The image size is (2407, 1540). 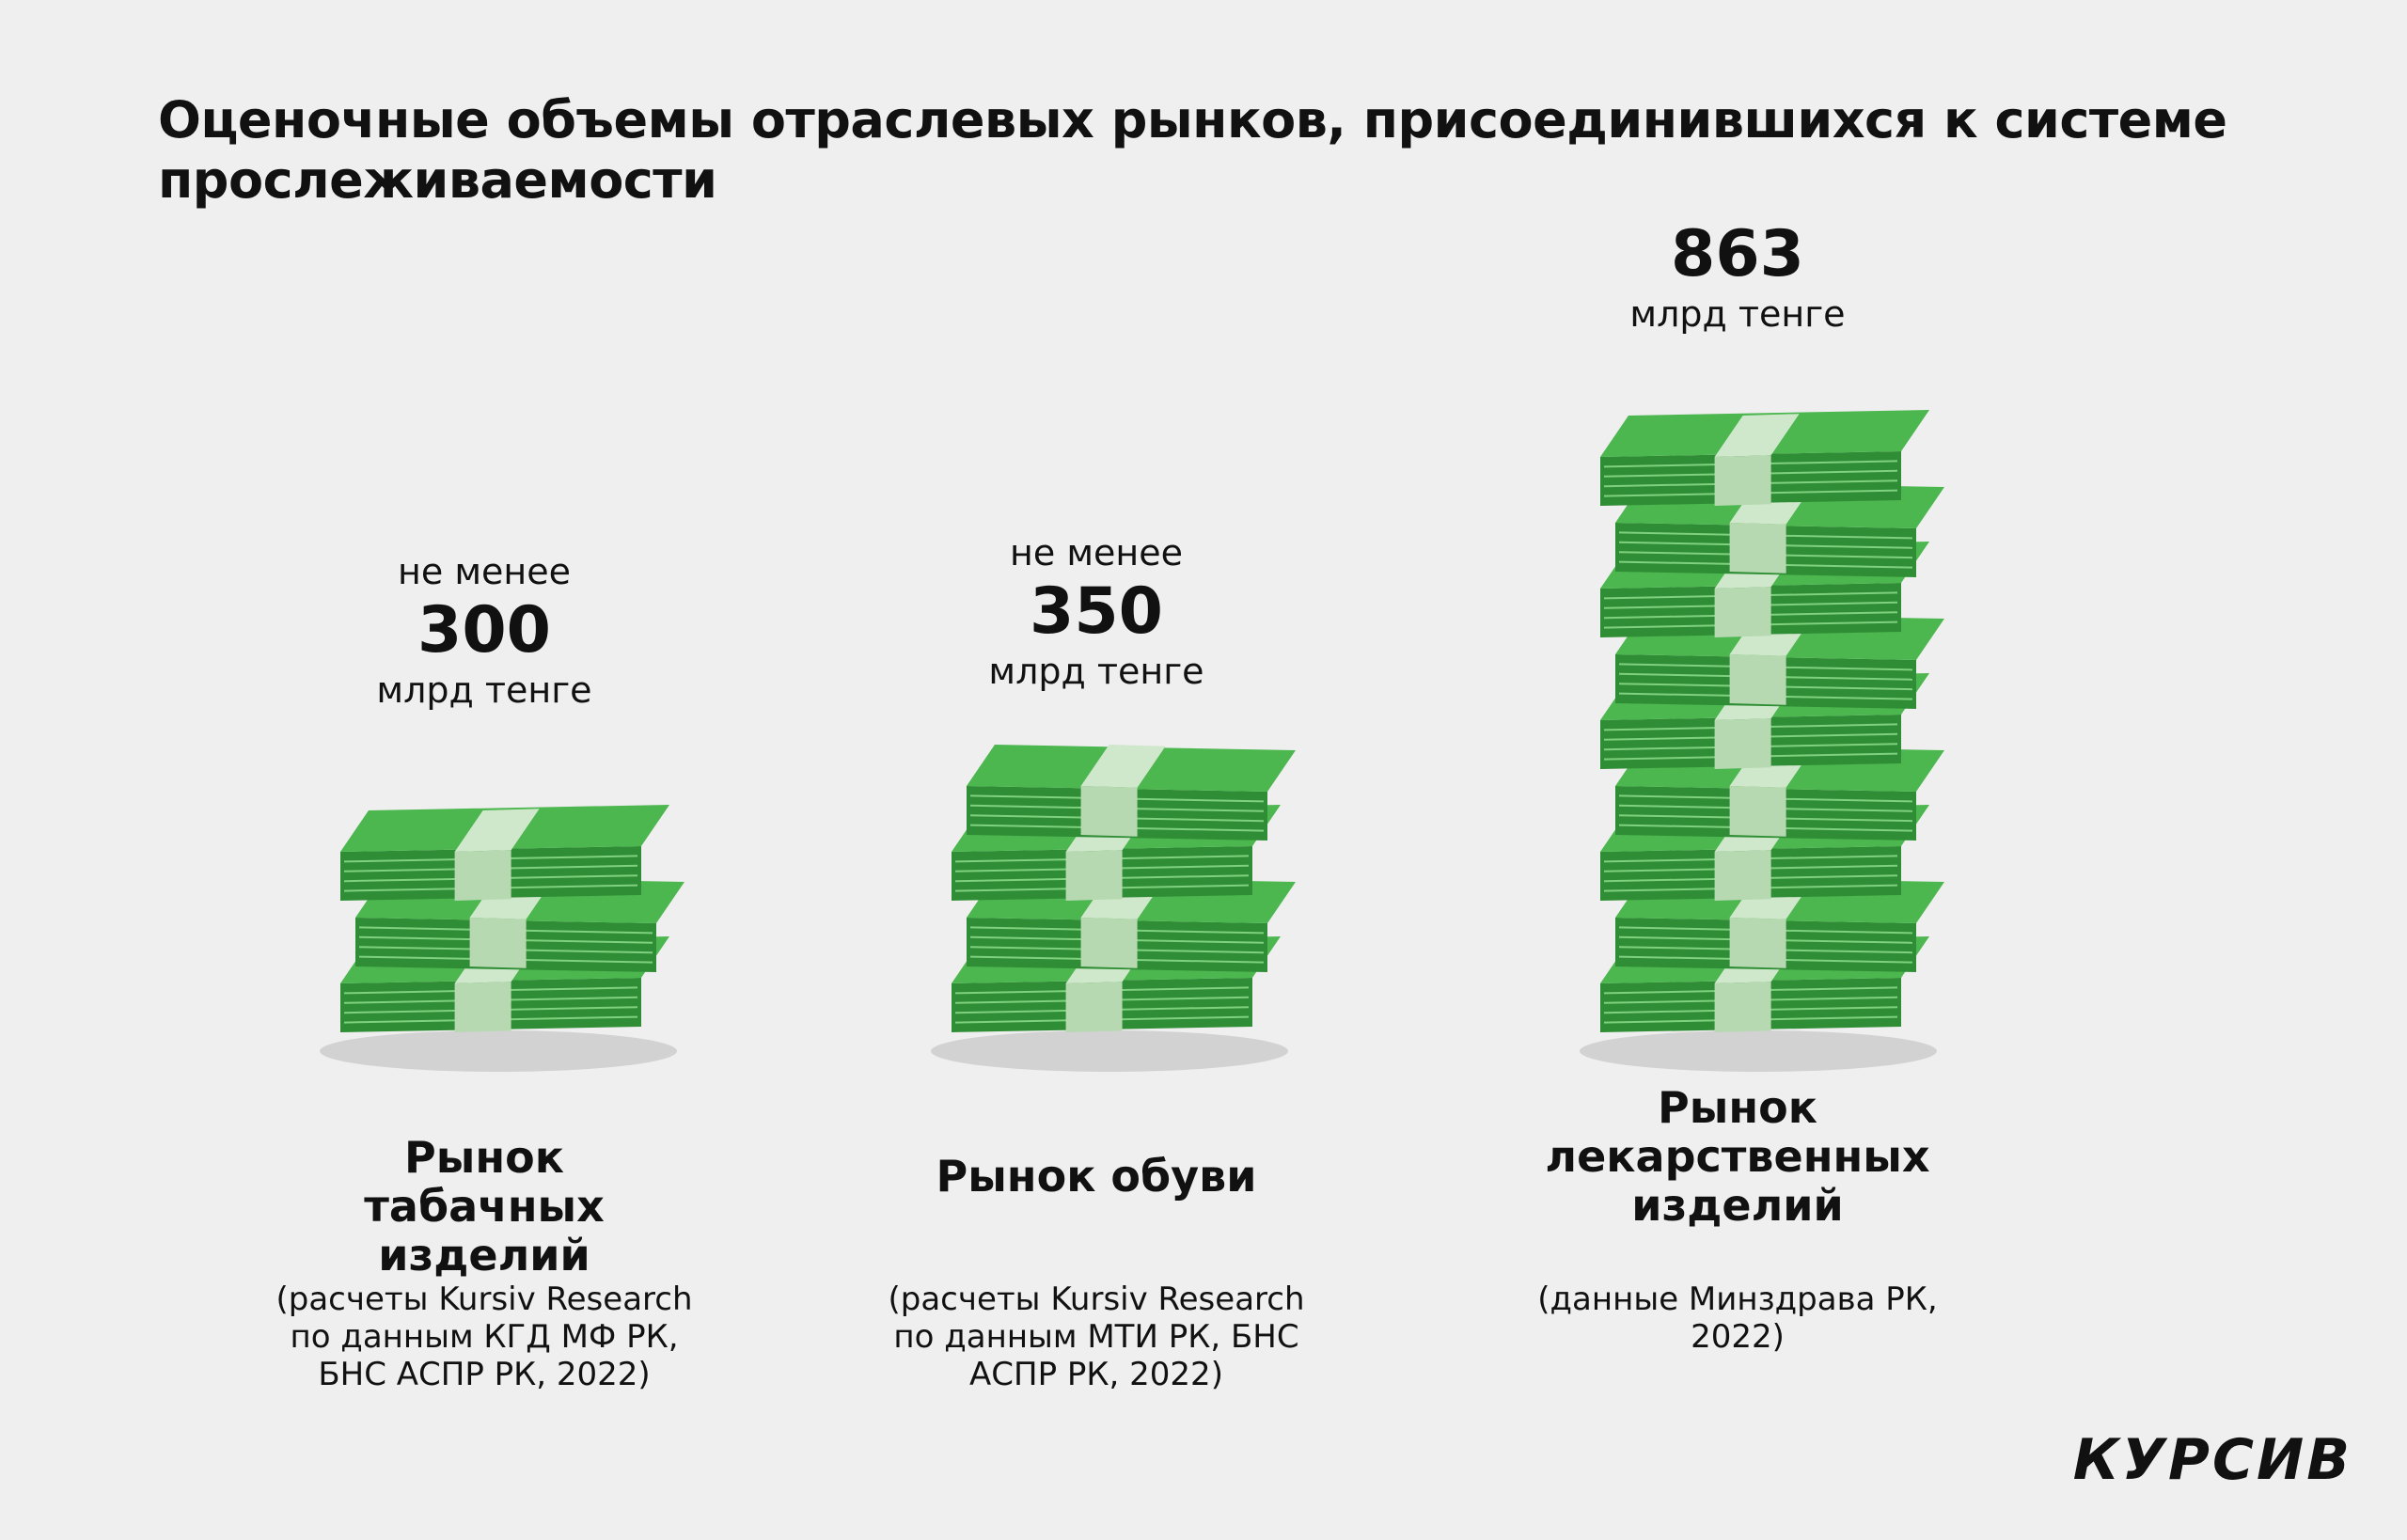 What do you see at coordinates (502, 938) in the screenshot?
I see `money-stack-tobacco` at bounding box center [502, 938].